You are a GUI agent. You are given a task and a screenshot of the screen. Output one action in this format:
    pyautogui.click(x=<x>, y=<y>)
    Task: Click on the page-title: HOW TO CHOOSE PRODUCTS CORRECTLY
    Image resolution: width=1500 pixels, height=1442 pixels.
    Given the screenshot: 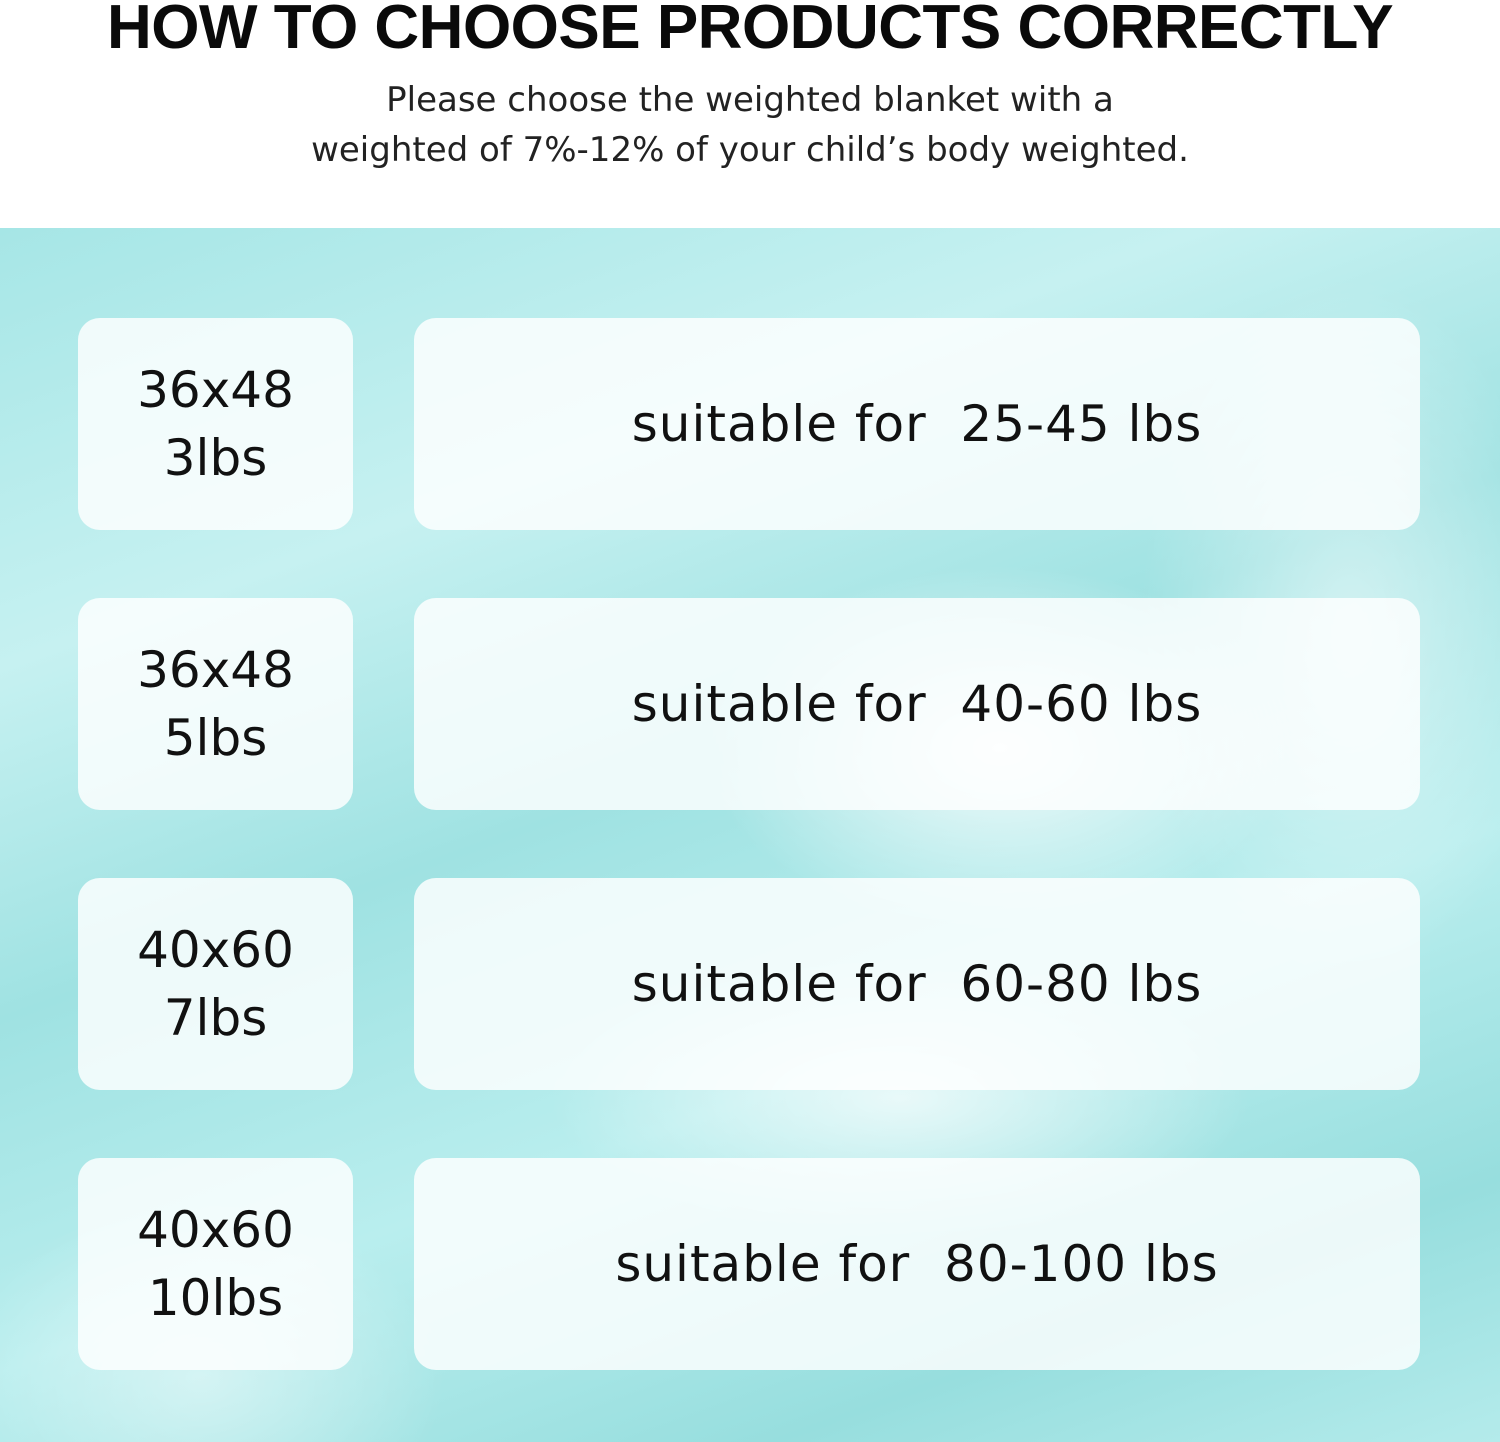 What is the action you would take?
    pyautogui.click(x=750, y=31)
    